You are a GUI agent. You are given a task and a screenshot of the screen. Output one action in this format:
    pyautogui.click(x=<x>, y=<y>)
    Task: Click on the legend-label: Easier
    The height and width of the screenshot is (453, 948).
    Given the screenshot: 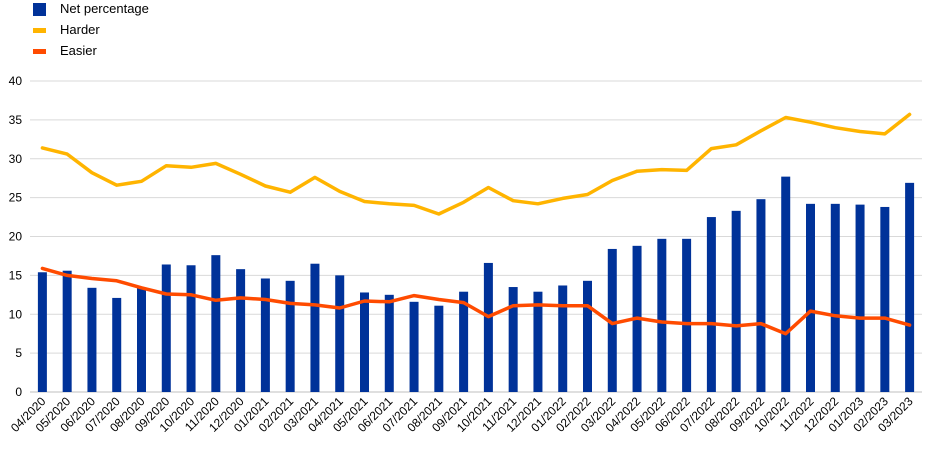 What is the action you would take?
    pyautogui.click(x=79, y=50)
    